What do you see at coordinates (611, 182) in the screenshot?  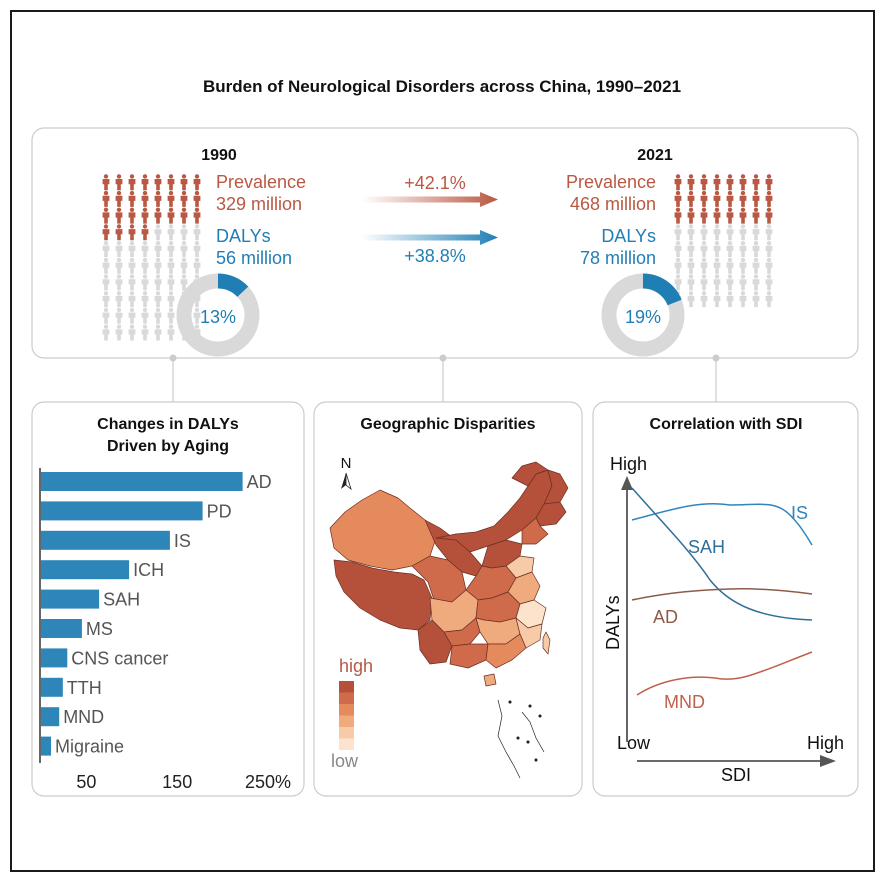 I see `prevalence-2021-label: Prevalence` at bounding box center [611, 182].